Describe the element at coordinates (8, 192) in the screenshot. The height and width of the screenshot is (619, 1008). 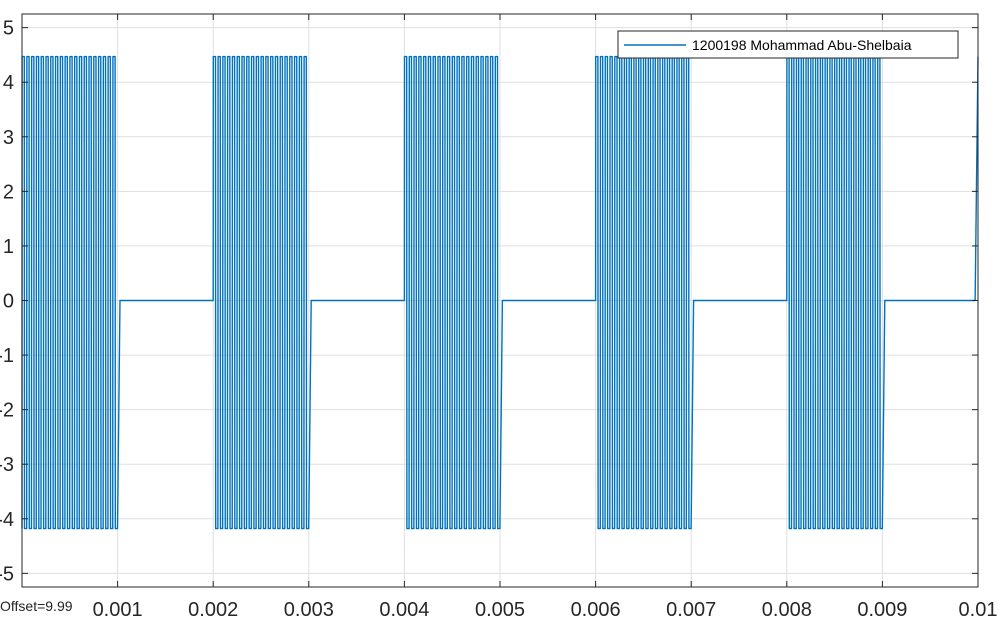
I see `y-tick-label: 2` at that location.